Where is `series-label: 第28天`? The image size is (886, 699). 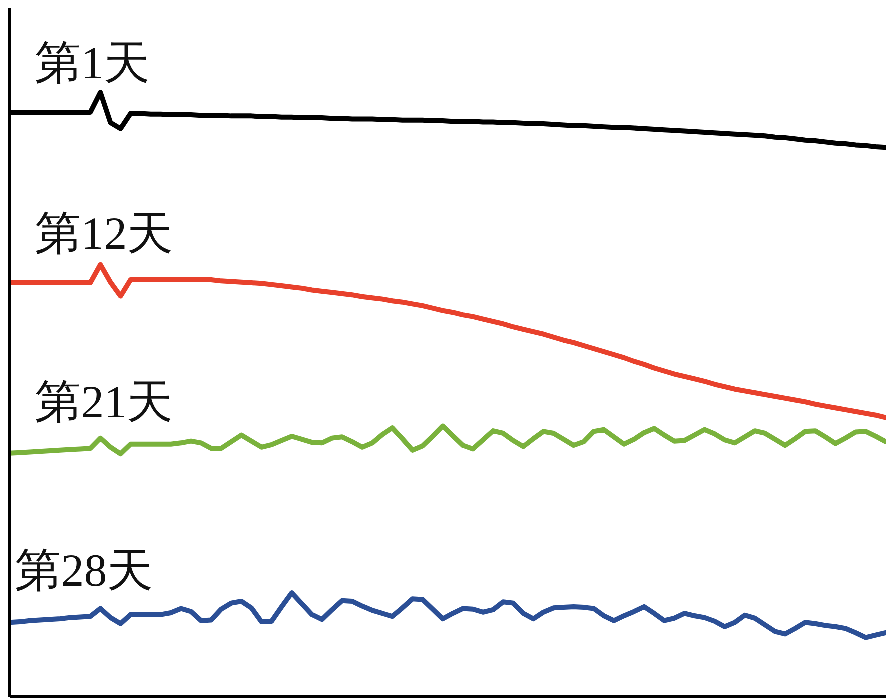
series-label: 第28天 is located at coordinates (84, 570).